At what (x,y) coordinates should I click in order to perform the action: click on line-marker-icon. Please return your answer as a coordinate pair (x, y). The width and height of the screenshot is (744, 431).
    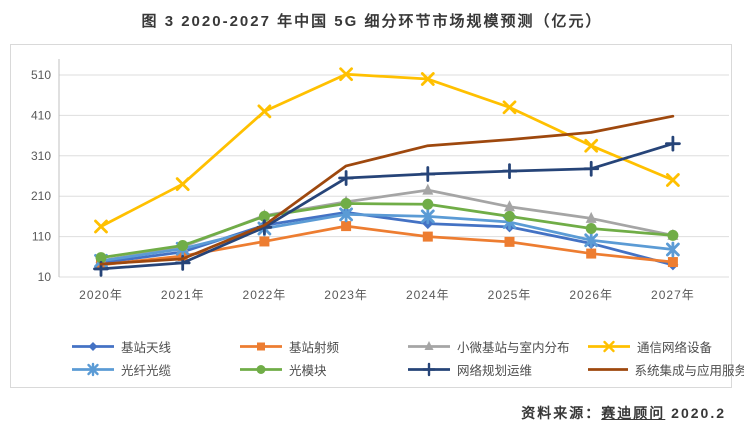
    Looking at the image, I should click on (608, 369).